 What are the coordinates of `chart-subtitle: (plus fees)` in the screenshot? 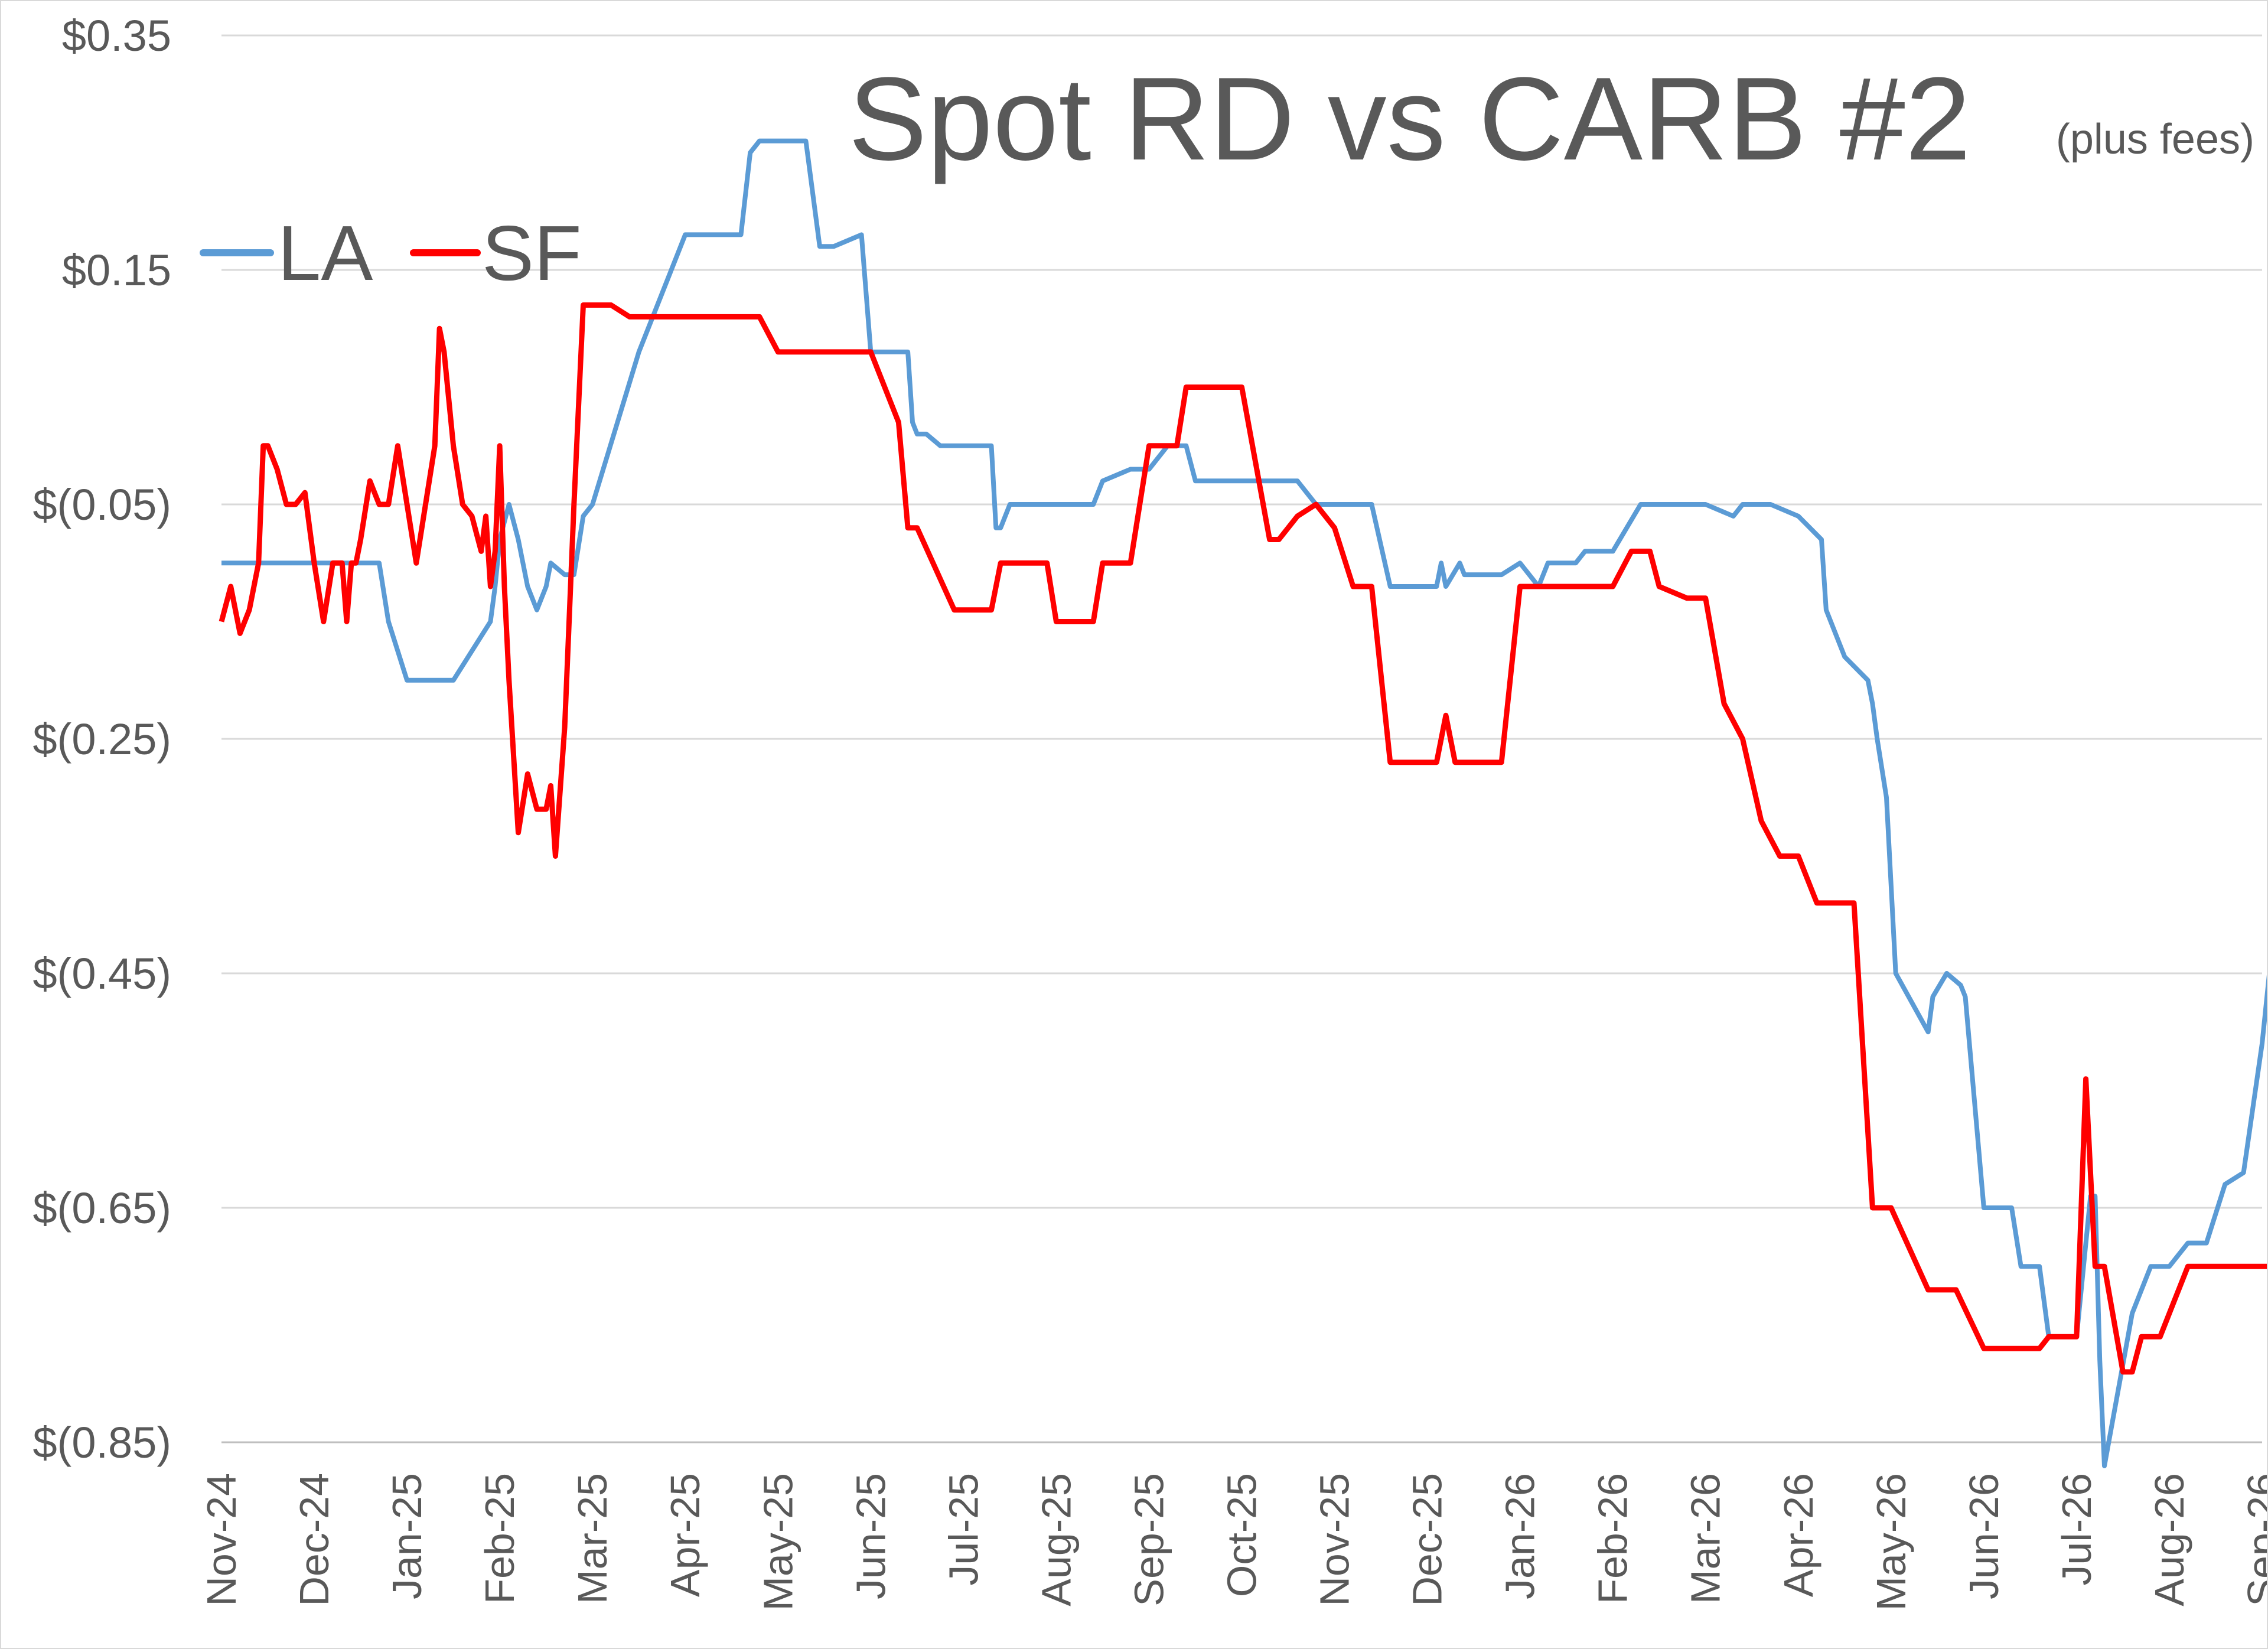 It's located at (2155, 139).